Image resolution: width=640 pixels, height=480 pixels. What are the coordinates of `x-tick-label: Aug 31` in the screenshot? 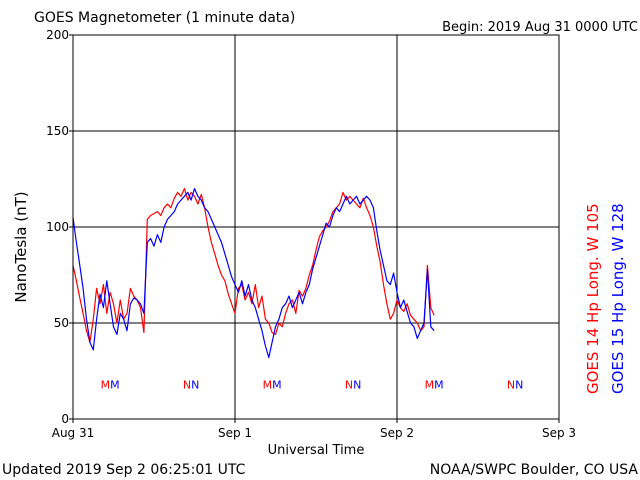 It's located at (73, 433).